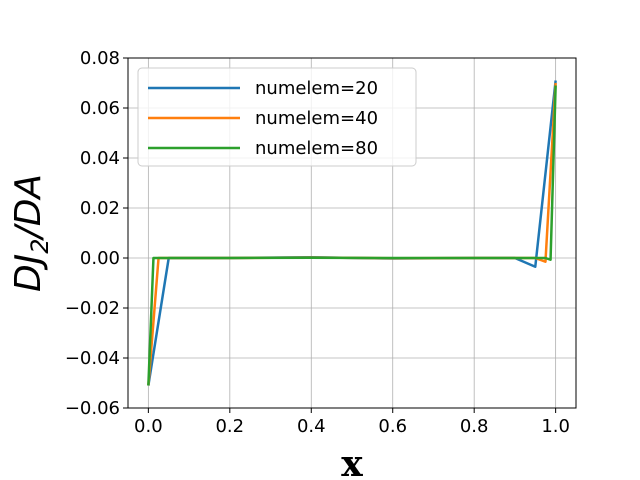 The width and height of the screenshot is (640, 480). What do you see at coordinates (40, 245) in the screenshot?
I see `y-axis-label-subscript: 2` at bounding box center [40, 245].